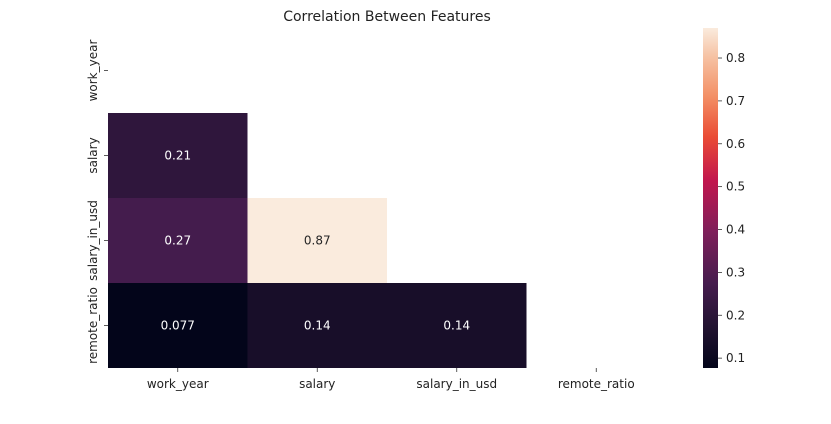 The image size is (831, 424). I want to click on x-tick-label: salary, so click(317, 384).